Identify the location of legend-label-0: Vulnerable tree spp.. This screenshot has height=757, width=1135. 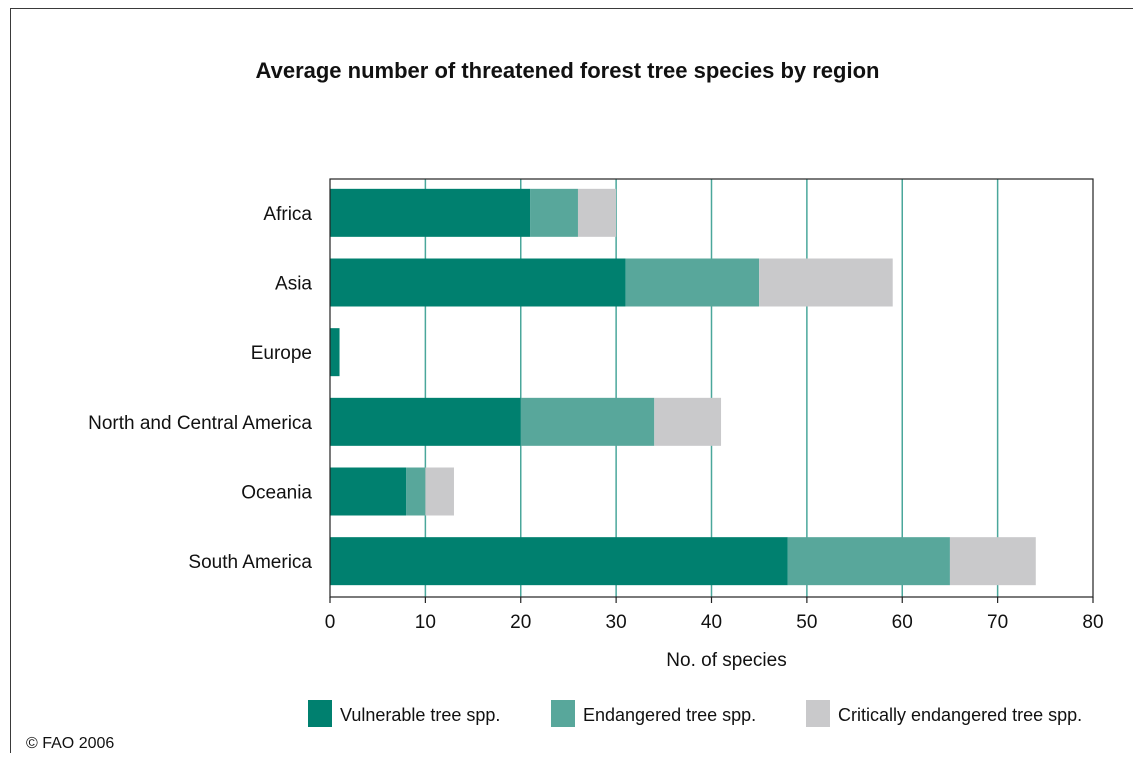
(420, 715).